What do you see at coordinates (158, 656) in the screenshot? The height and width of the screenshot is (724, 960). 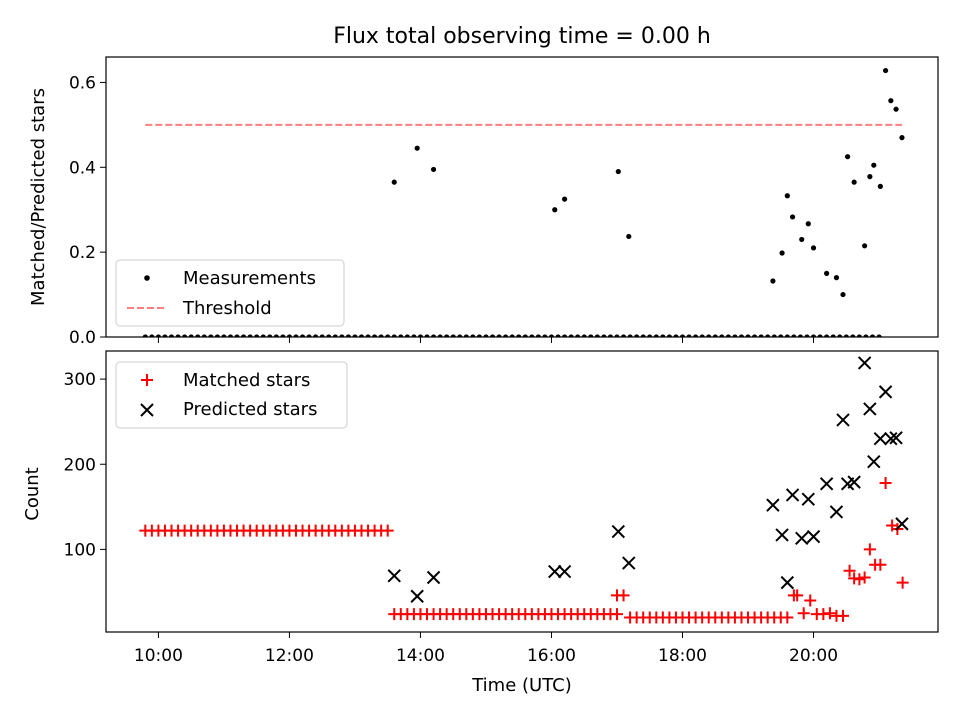 I see `bottom-x-tick-label: 10:00` at bounding box center [158, 656].